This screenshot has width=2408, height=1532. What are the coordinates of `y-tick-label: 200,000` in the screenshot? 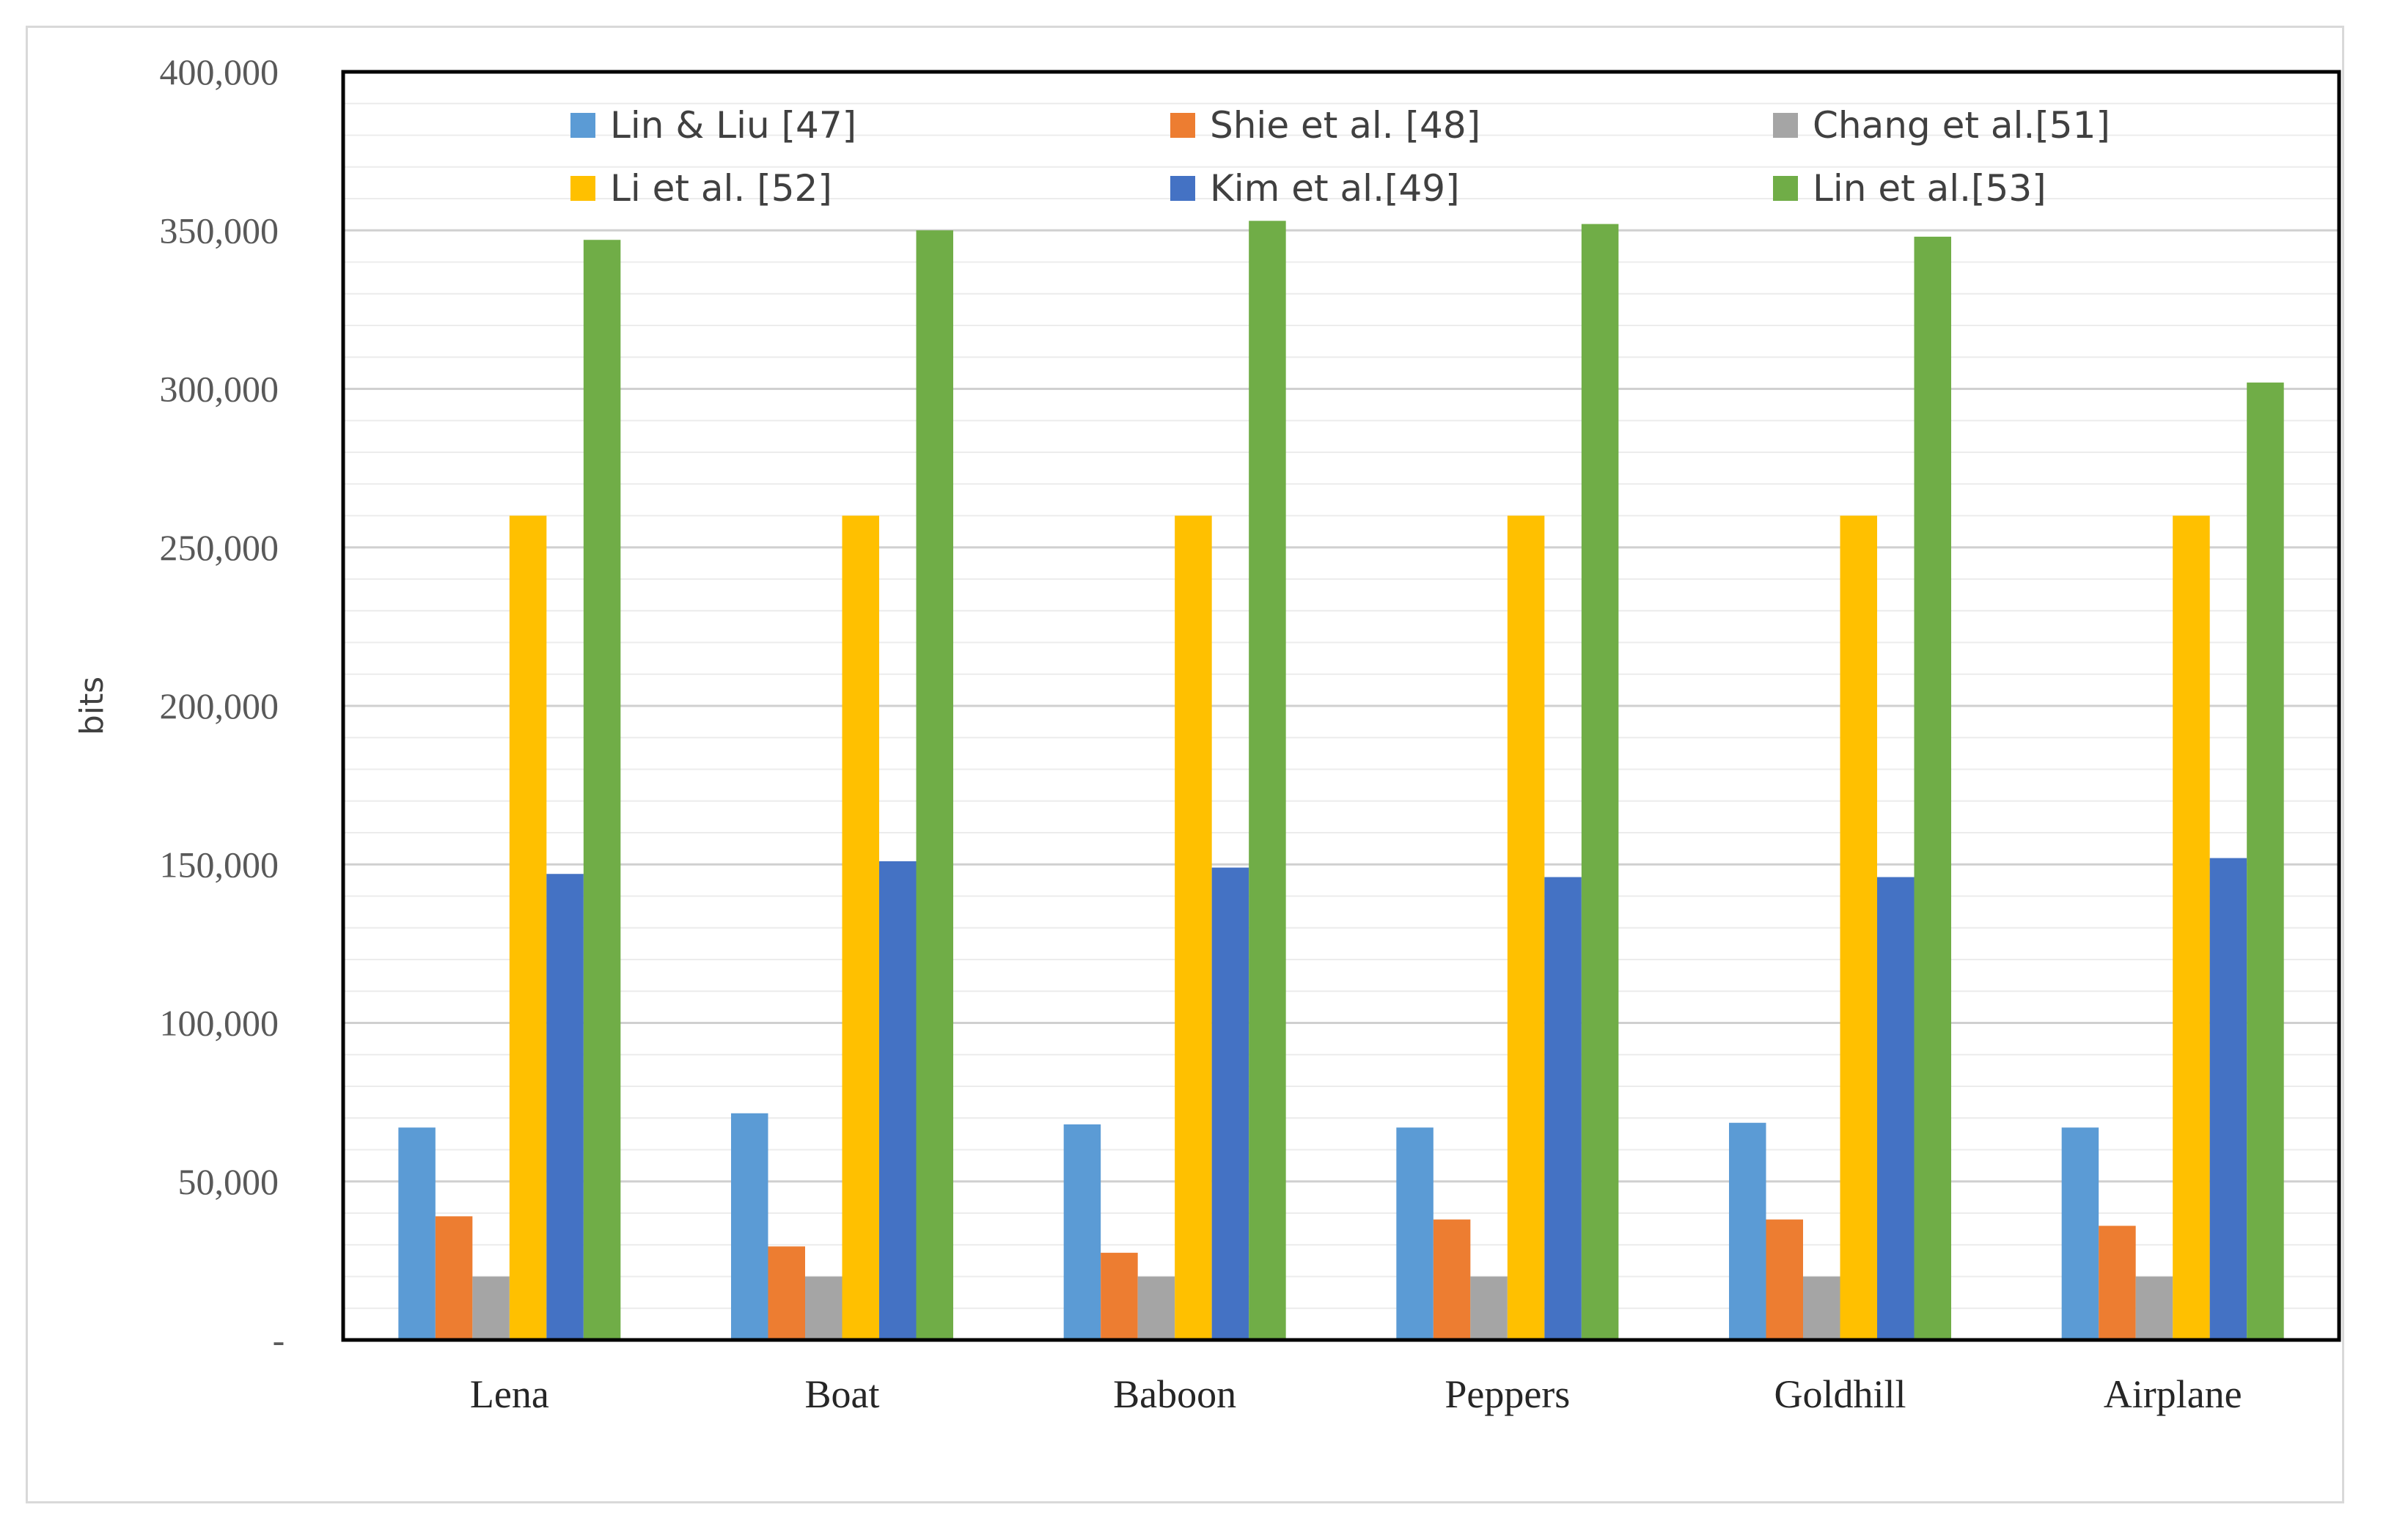 It's located at (220, 706).